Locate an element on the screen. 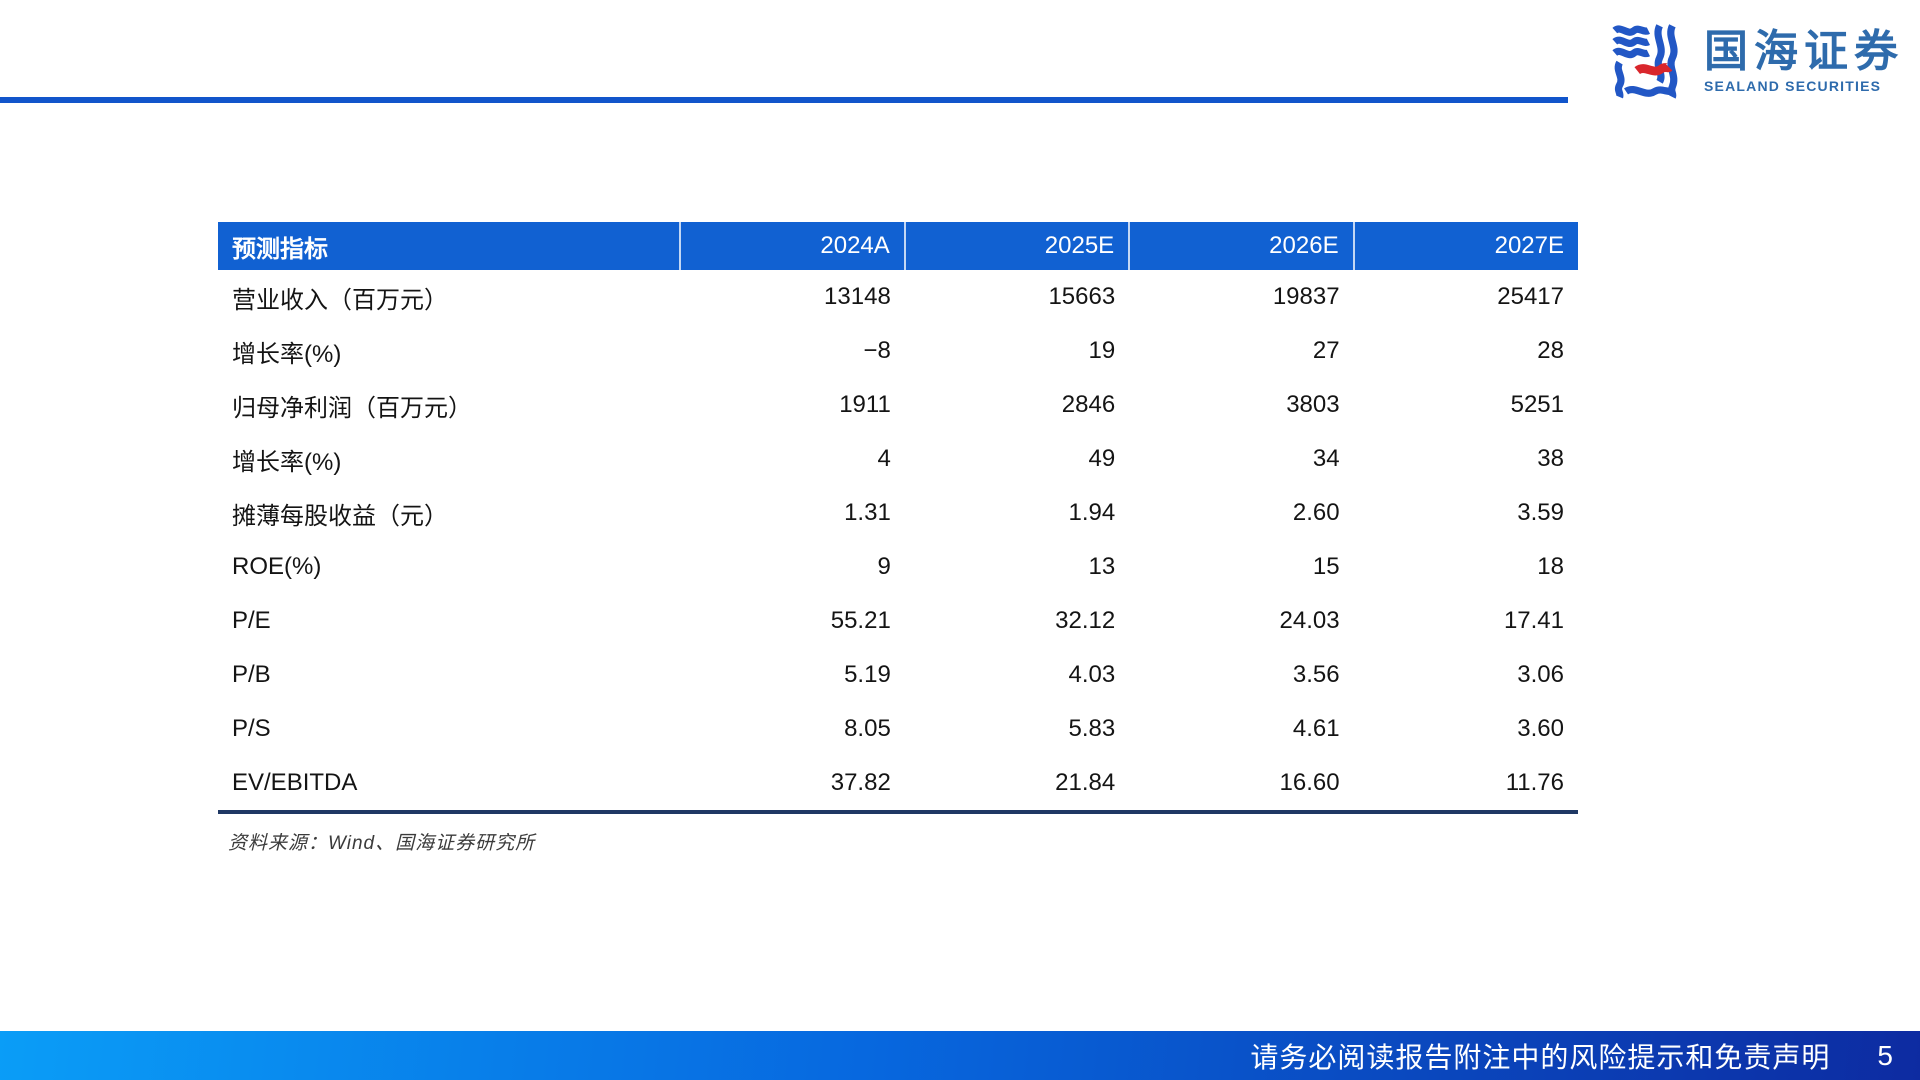  metric-value: 28 is located at coordinates (1550, 350).